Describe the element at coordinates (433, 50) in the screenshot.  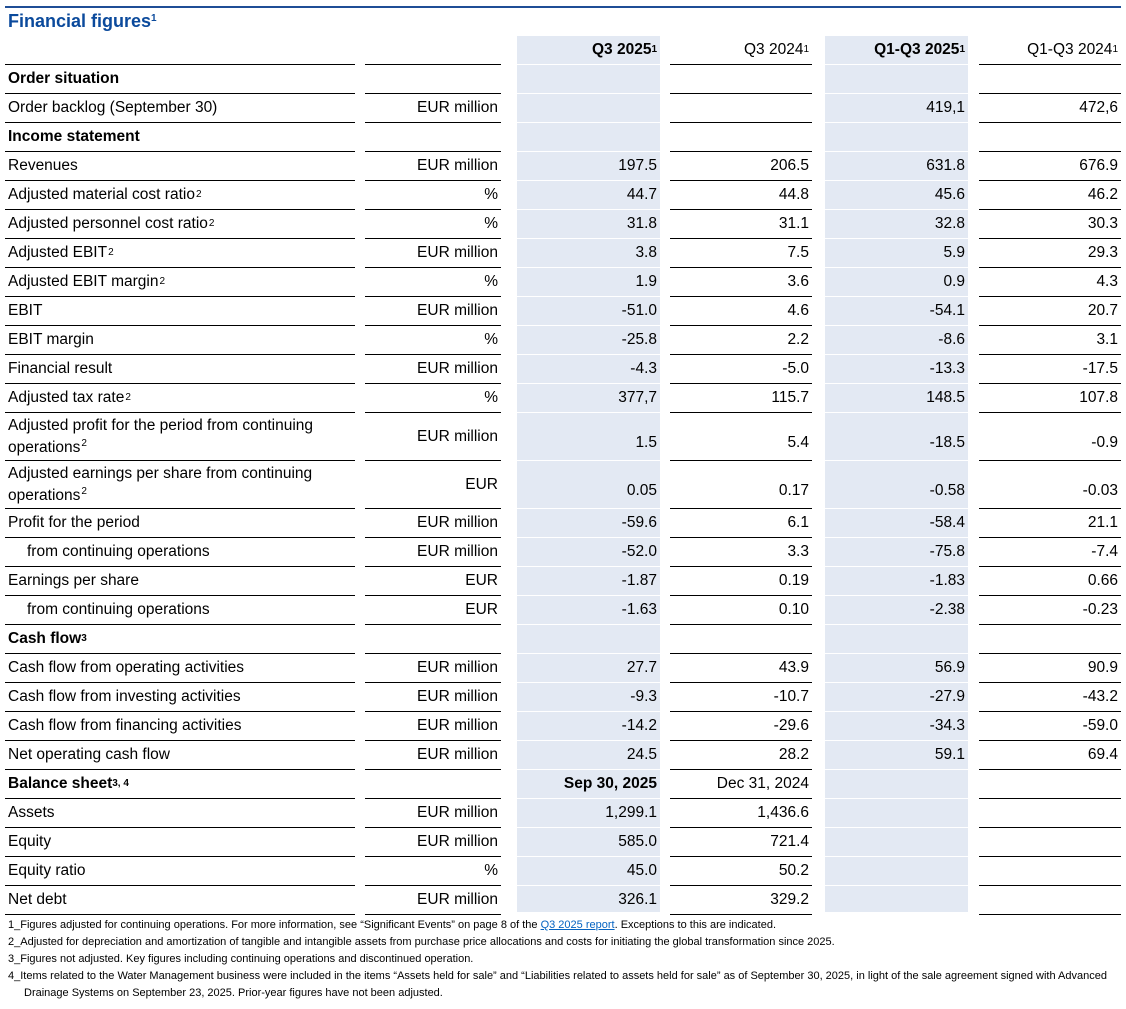
I see `header-cell` at that location.